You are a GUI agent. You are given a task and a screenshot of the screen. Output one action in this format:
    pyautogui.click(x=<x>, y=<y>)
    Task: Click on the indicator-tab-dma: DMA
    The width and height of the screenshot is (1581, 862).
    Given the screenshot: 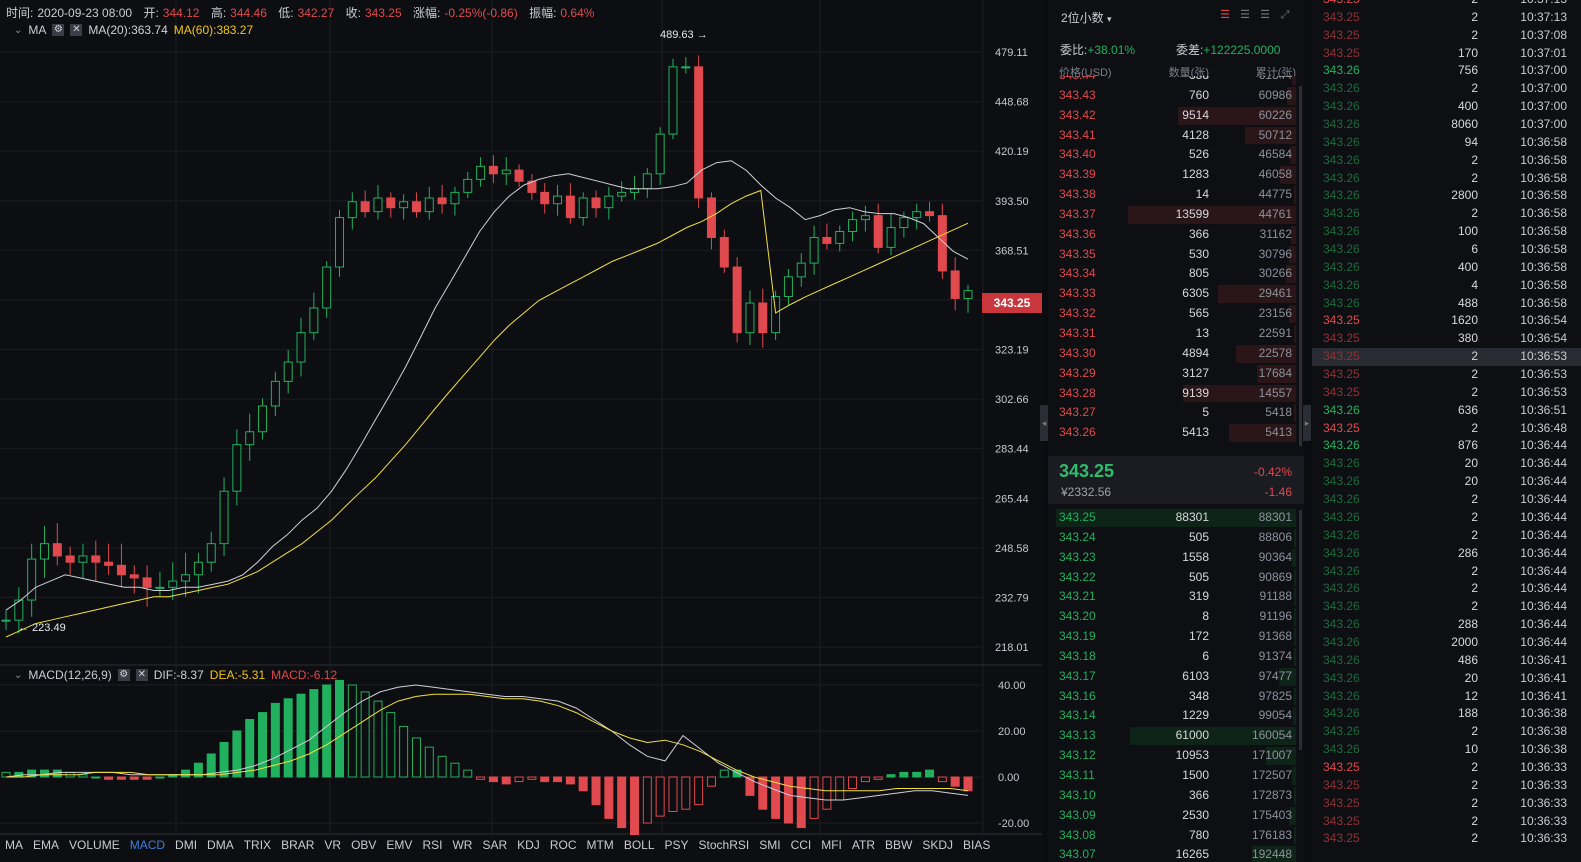 What is the action you would take?
    pyautogui.click(x=220, y=845)
    